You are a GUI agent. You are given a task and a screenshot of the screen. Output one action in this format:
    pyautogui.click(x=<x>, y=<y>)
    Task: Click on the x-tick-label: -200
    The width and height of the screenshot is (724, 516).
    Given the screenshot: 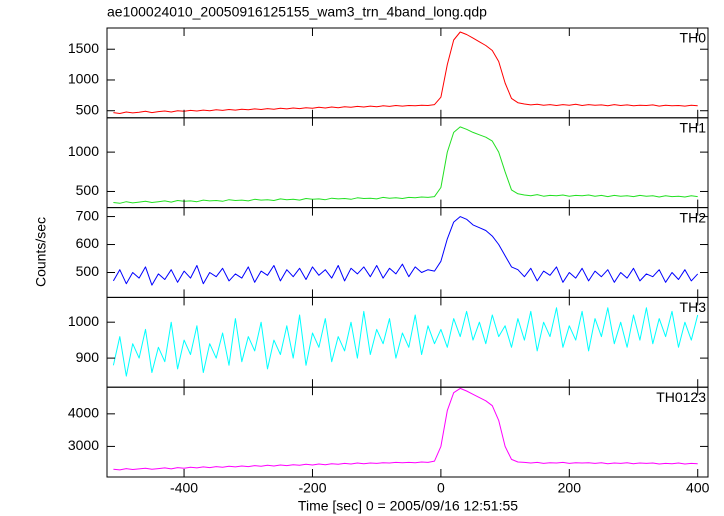 What is the action you would take?
    pyautogui.click(x=312, y=488)
    